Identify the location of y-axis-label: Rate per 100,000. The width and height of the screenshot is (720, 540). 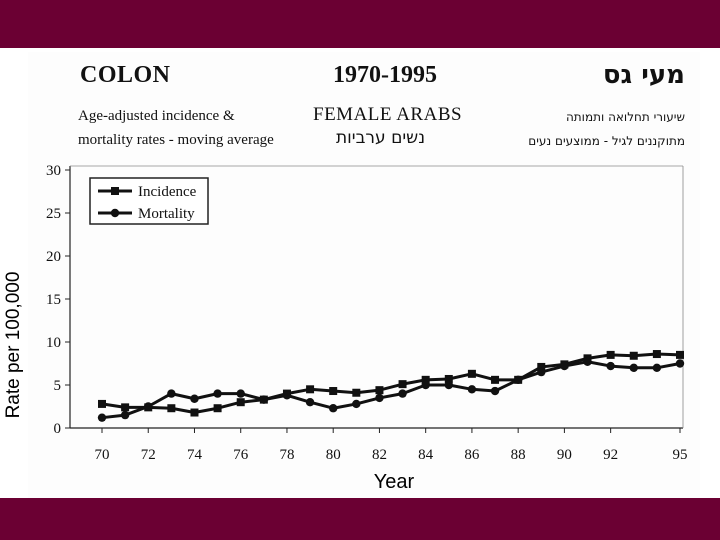
(13, 345).